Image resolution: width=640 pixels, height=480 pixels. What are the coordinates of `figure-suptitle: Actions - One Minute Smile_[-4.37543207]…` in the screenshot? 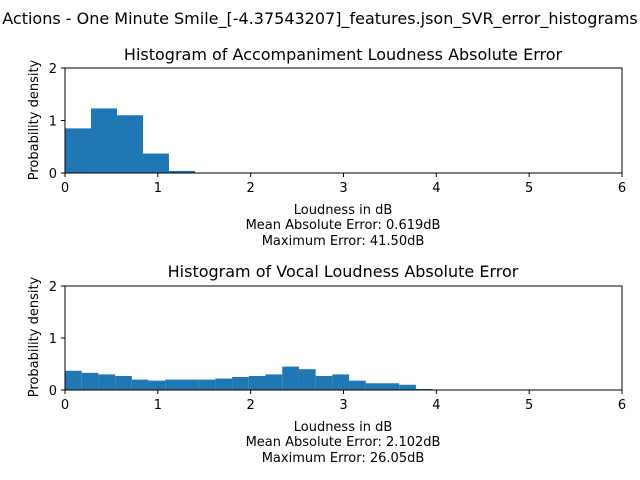 It's located at (320, 19).